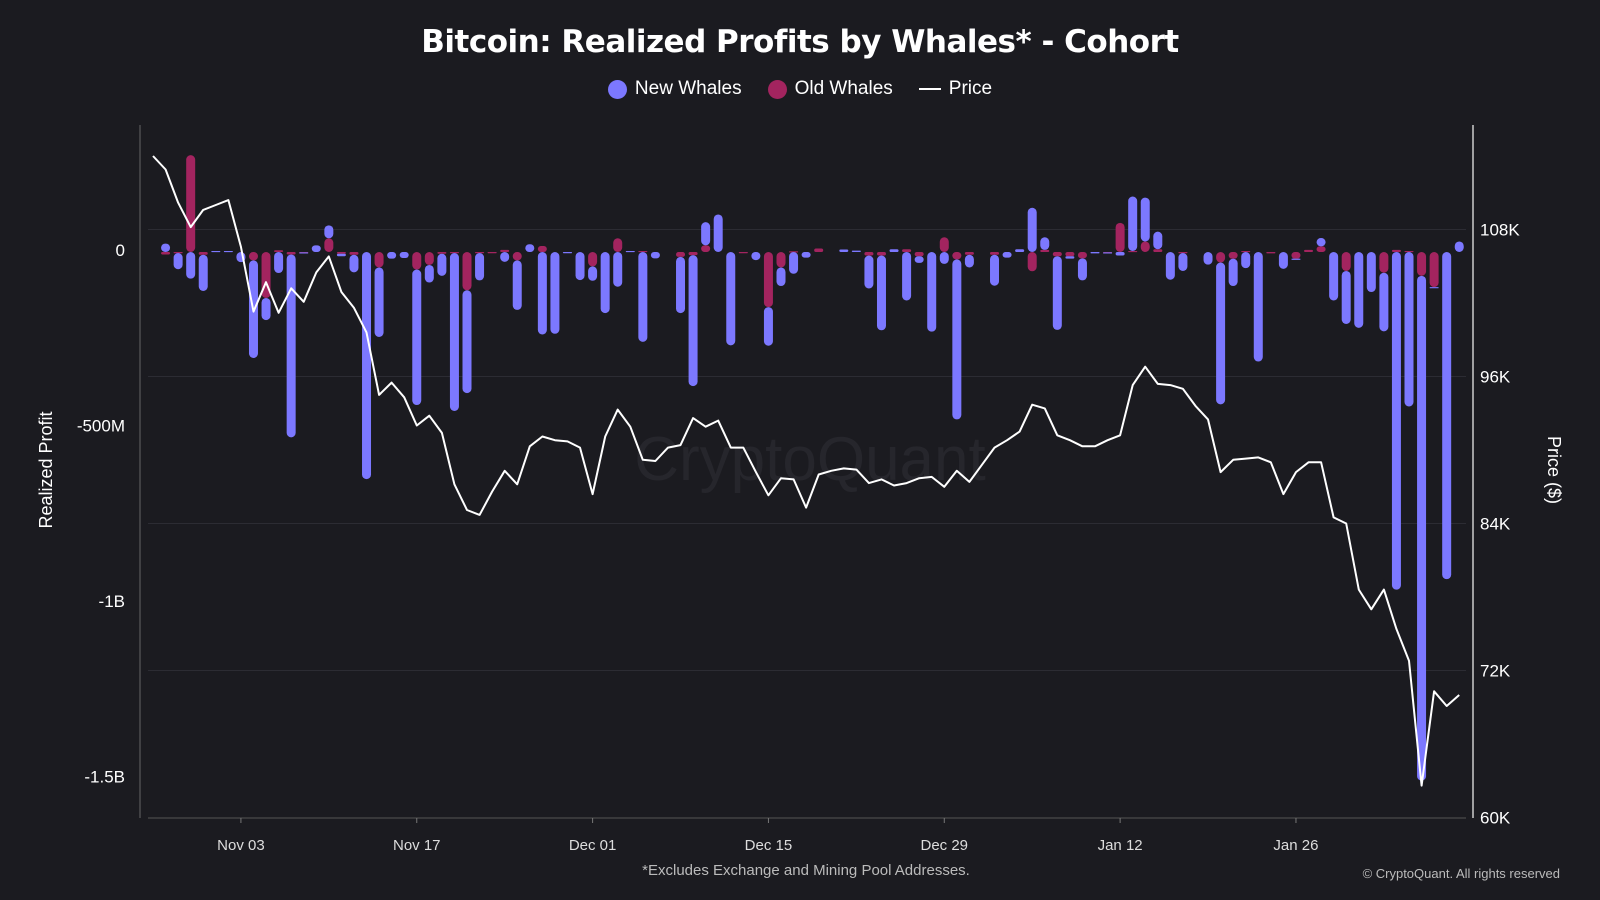 The width and height of the screenshot is (1600, 900). What do you see at coordinates (810, 459) in the screenshot?
I see `watermark: CryptoQuant` at bounding box center [810, 459].